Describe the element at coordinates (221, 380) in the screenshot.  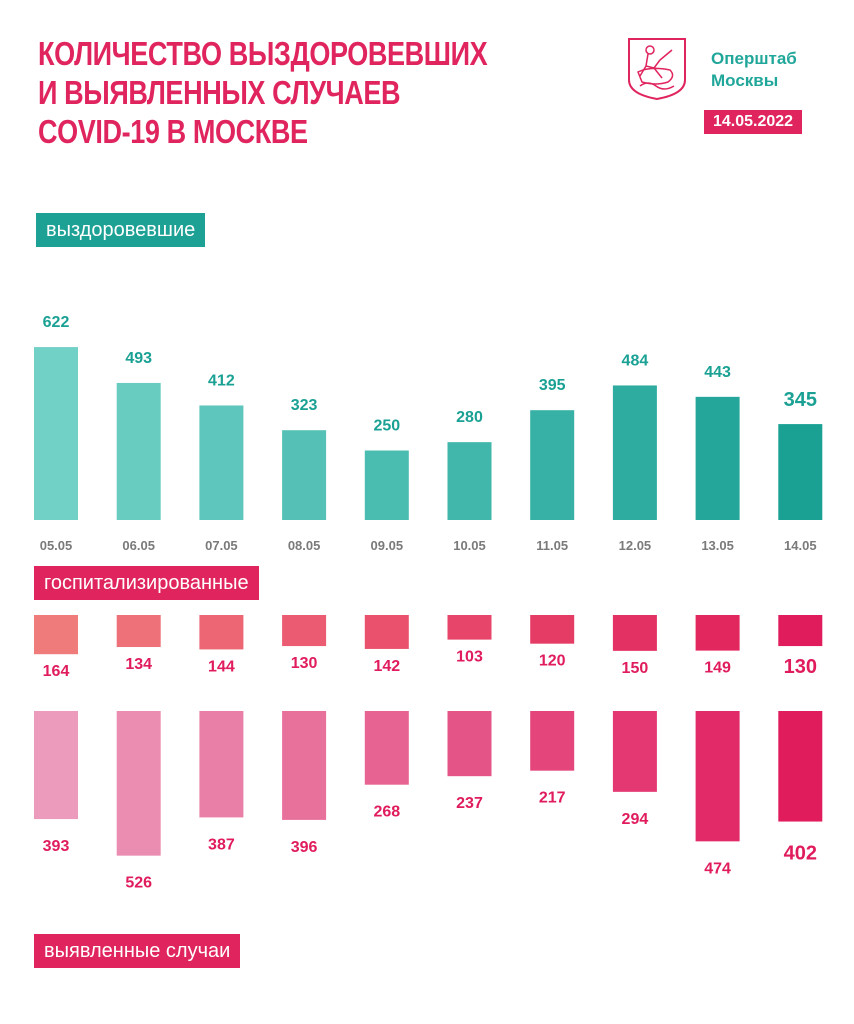
I see `recovered-value-label: 412` at that location.